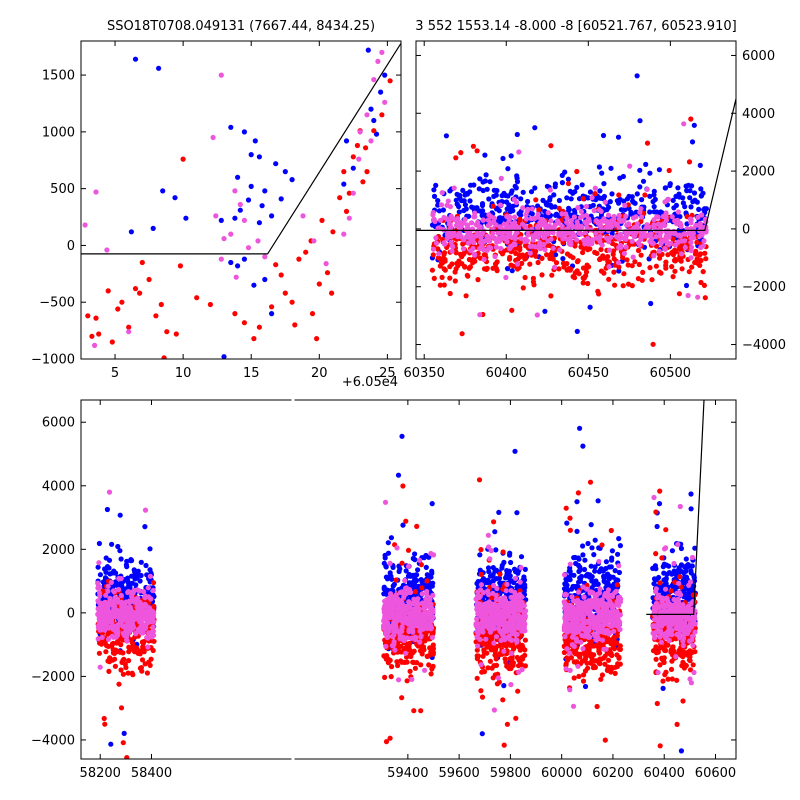 The width and height of the screenshot is (800, 800). What do you see at coordinates (424, 373) in the screenshot?
I see `recent-x-tick-label: 60350` at bounding box center [424, 373].